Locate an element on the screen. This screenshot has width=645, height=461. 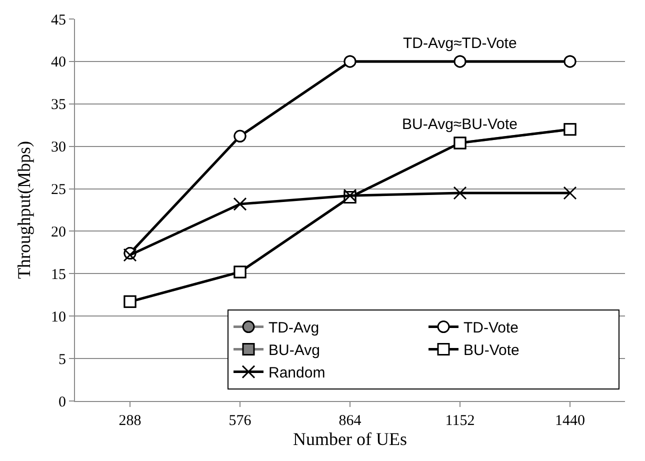
y-tick-label: 15 is located at coordinates (58, 274).